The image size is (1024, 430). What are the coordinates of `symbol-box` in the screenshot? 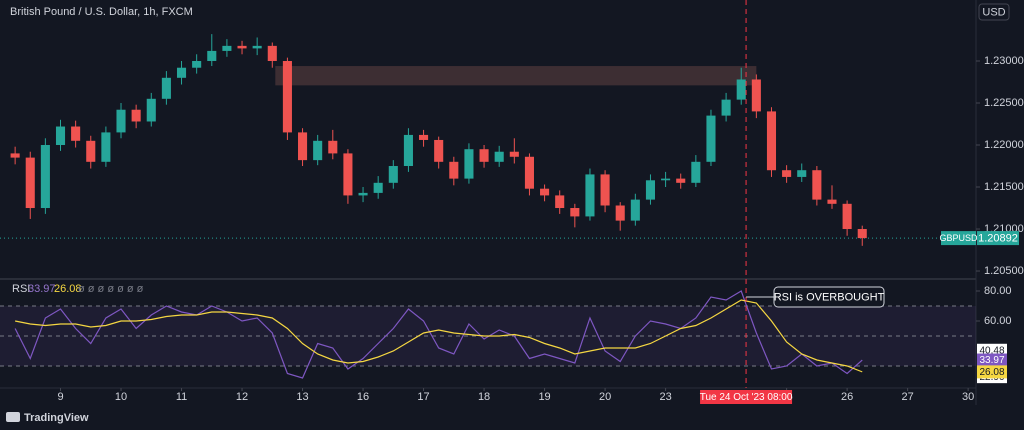 It's located at (958, 238).